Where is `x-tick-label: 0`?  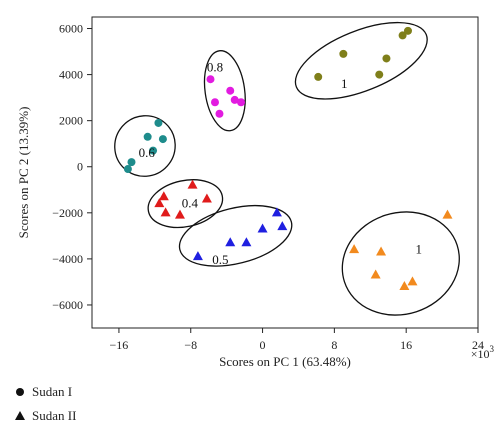 x-tick-label: 0 is located at coordinates (263, 345).